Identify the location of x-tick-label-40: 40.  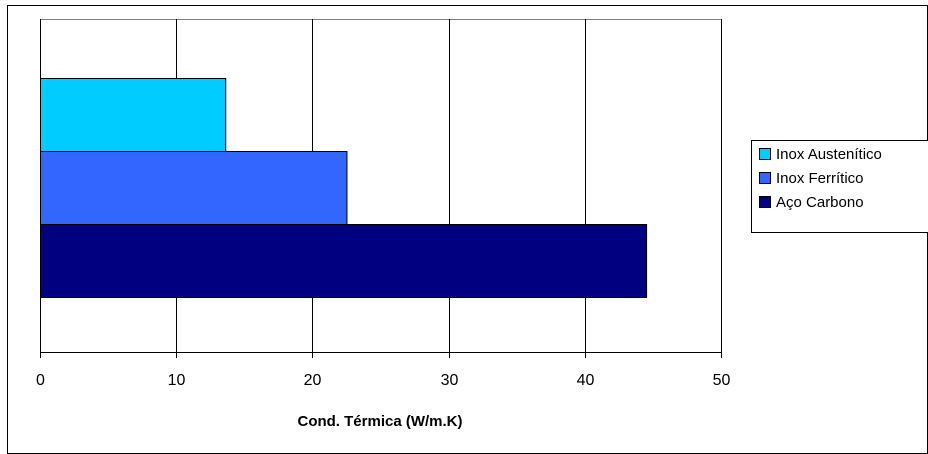
(586, 380).